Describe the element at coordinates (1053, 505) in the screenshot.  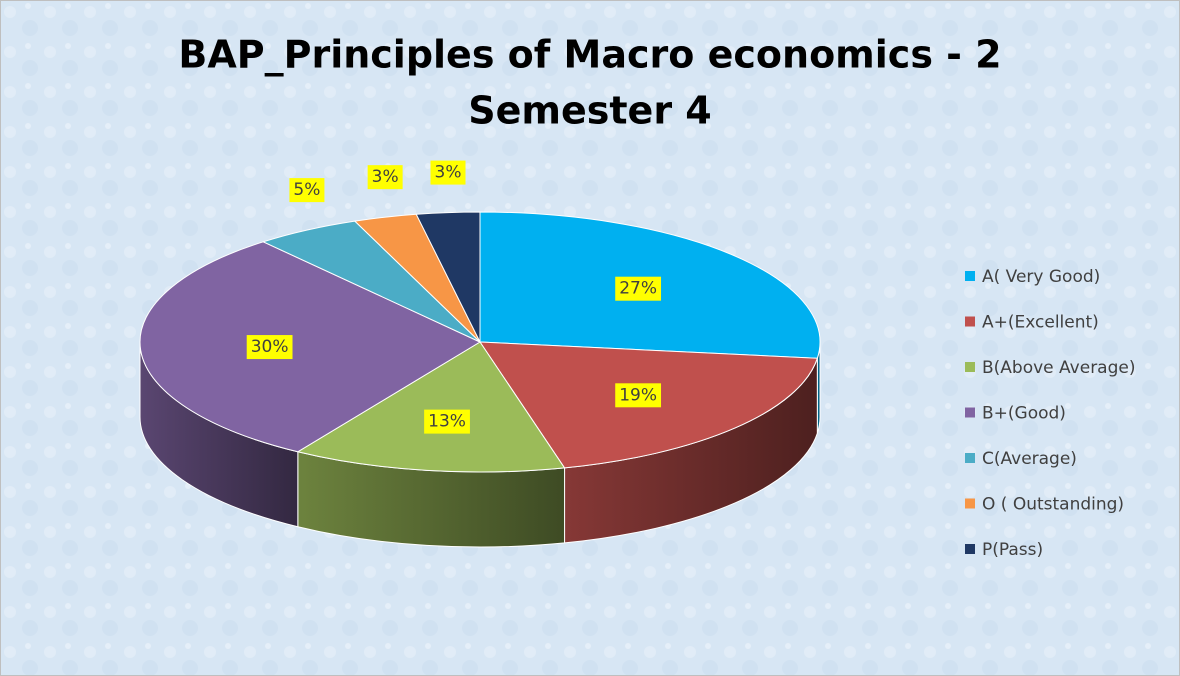
I see `legend-label: O ( Outstanding)` at that location.